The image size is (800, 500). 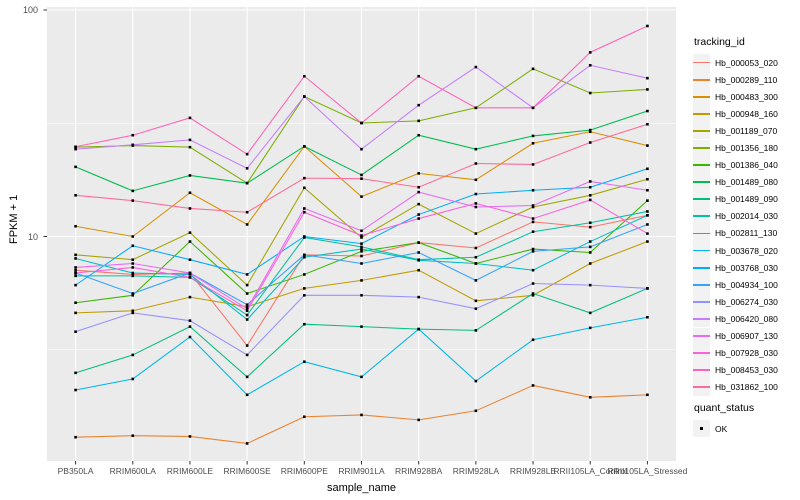 I want to click on x-tick-label: RRIM928LA, so click(x=476, y=471).